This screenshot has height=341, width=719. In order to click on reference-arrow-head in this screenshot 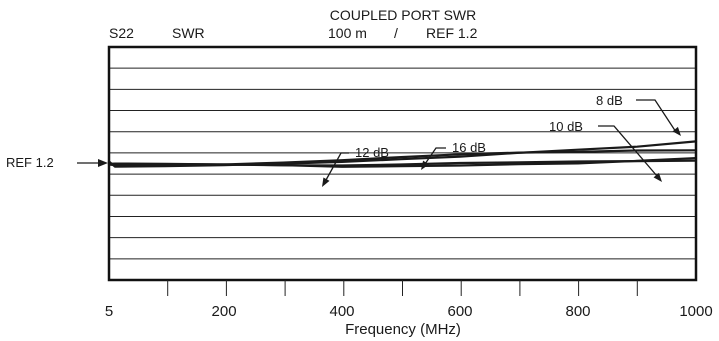, I will do `click(103, 163)`.